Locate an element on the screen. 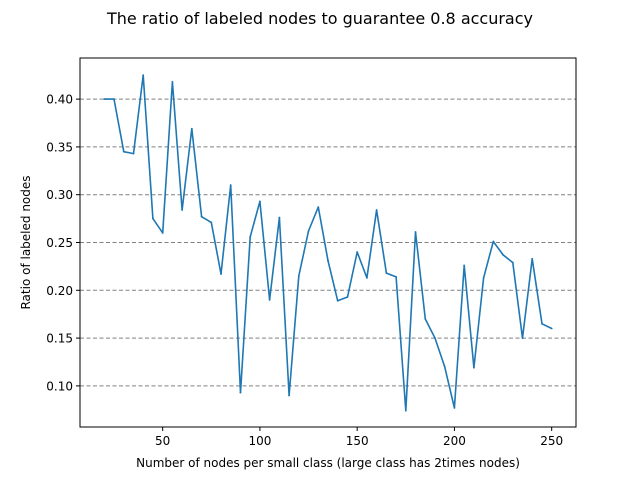  y-axis: 0.10 0.15 0.20 0.25 0.30 0.35 0.40 is located at coordinates (63, 243).